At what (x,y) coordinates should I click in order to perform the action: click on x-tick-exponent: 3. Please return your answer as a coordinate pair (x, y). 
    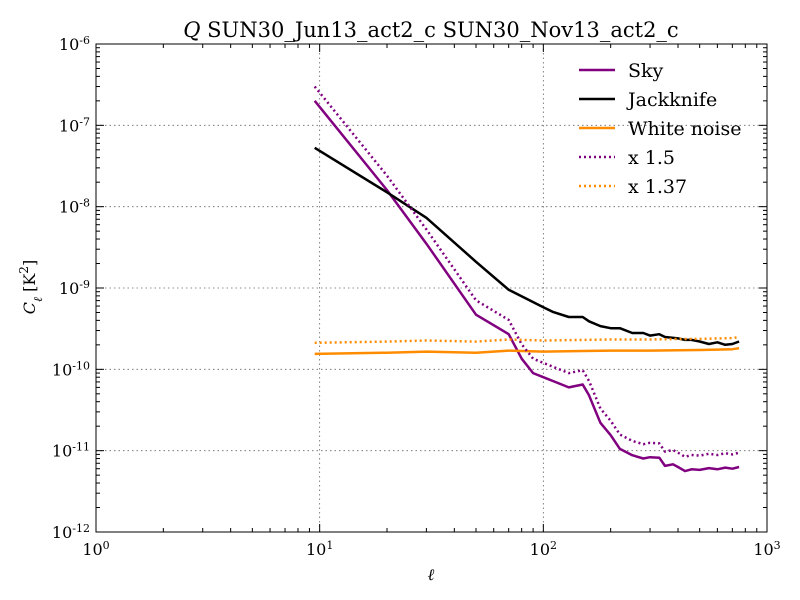
    Looking at the image, I should click on (777, 545).